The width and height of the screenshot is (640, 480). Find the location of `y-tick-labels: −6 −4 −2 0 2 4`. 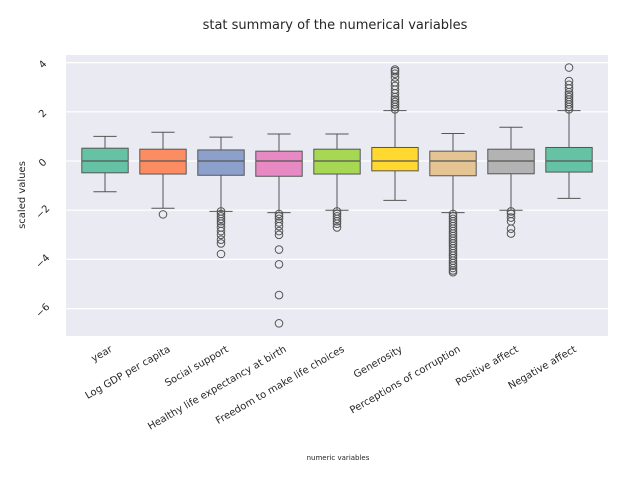

y-tick-labels: −6 −4 −2 0 2 4 is located at coordinates (43, 189).